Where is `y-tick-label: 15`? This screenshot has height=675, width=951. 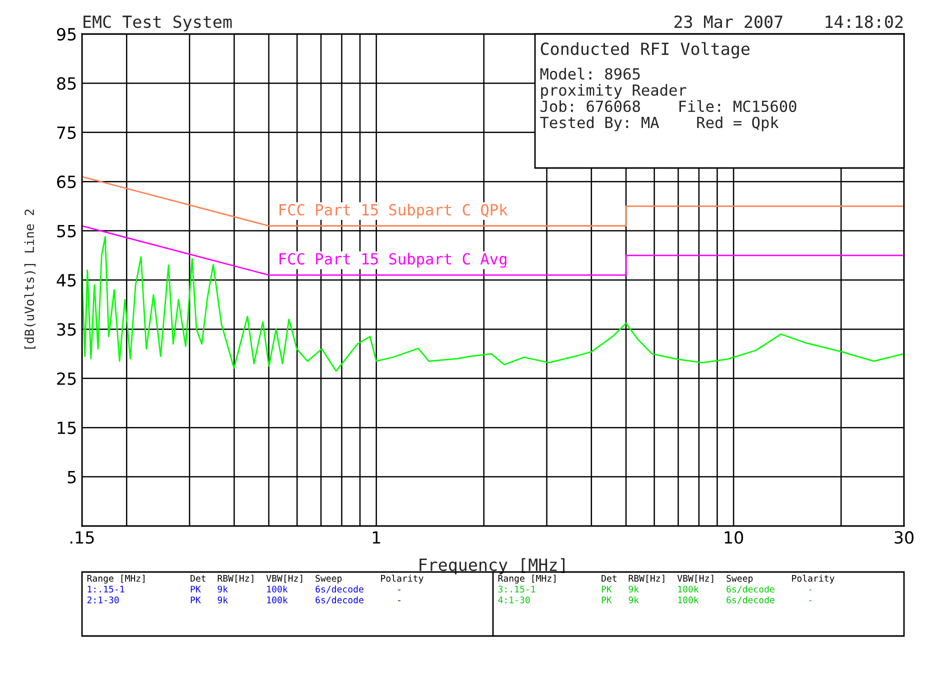
y-tick-label: 15 is located at coordinates (67, 428).